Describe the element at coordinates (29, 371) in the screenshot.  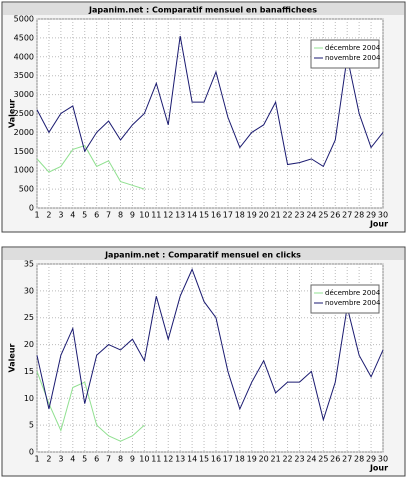
I see `y-tick-label: 15` at that location.